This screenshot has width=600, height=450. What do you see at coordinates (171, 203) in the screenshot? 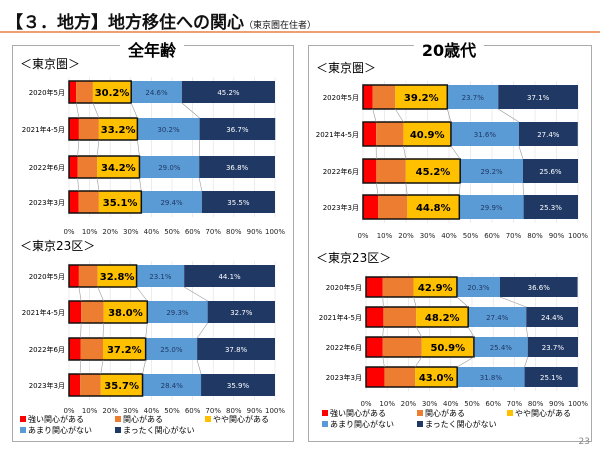
I see `little-label: 29.4%` at bounding box center [171, 203].